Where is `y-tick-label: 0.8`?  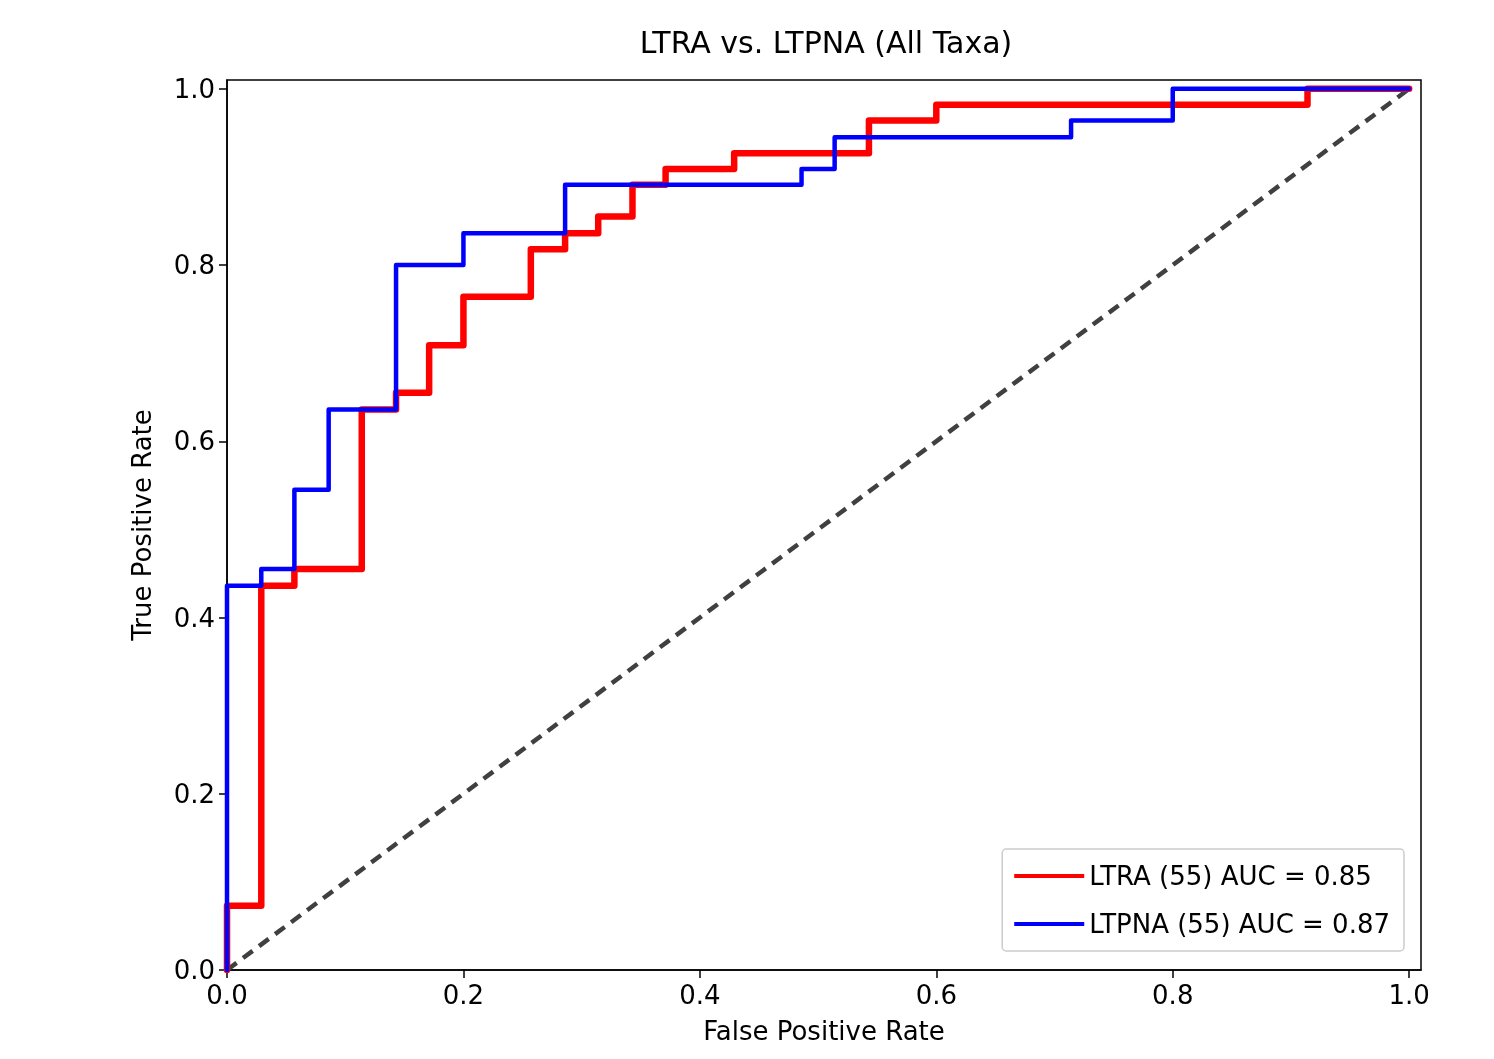 y-tick-label: 0.8 is located at coordinates (194, 265).